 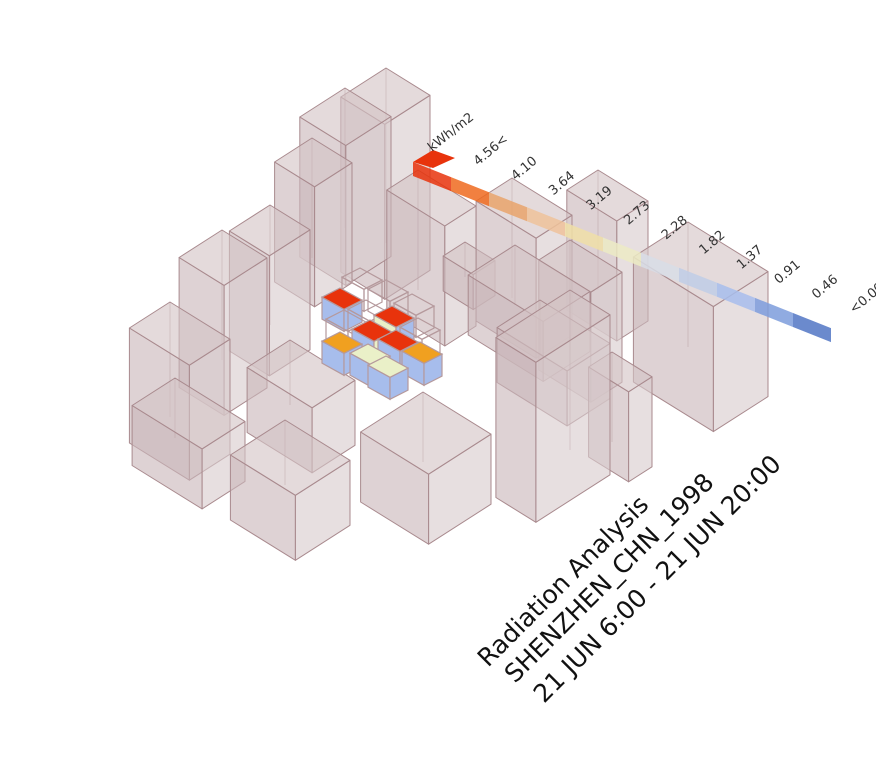 What do you see at coordinates (861, 298) in the screenshot?
I see `legend-label: <0.00` at bounding box center [861, 298].